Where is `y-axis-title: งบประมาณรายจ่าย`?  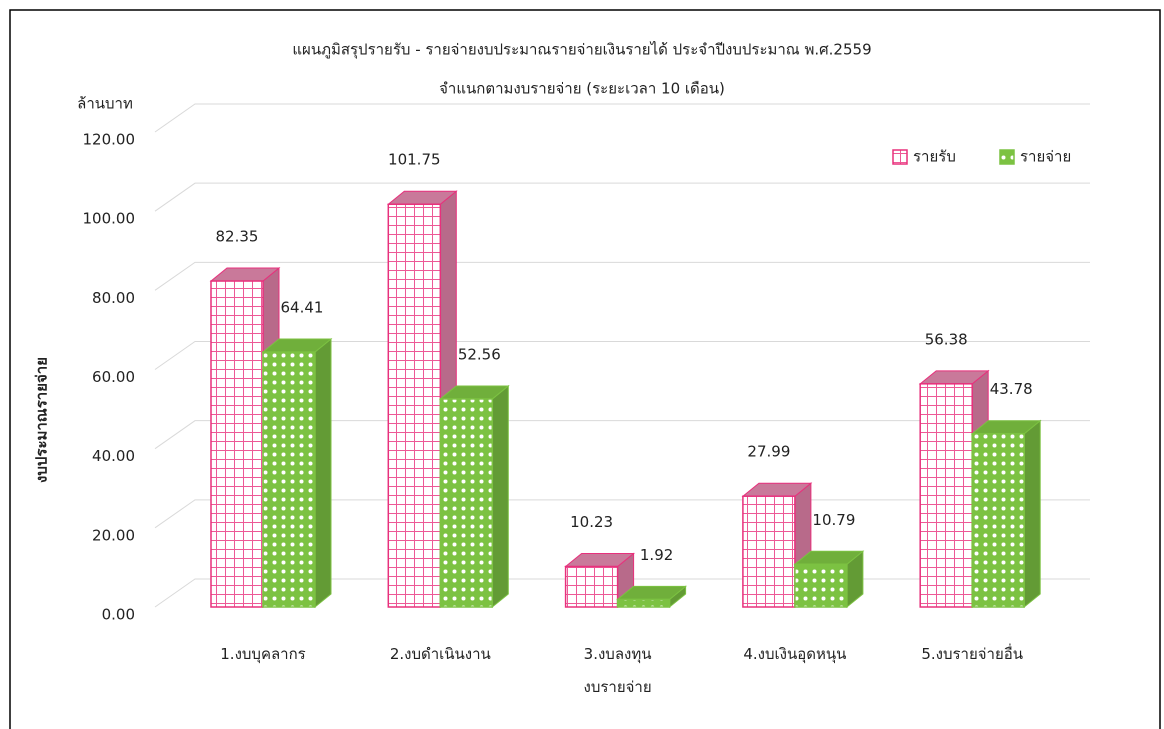 y-axis-title: งบประมาณรายจ่าย is located at coordinates (42, 420).